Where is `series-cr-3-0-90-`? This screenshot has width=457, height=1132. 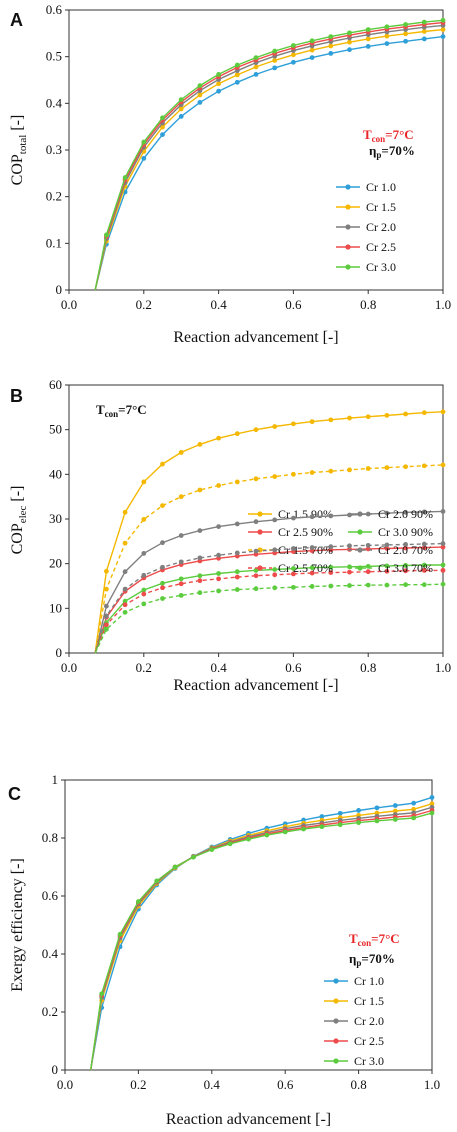 series-cr-3-0-90- is located at coordinates (270, 608).